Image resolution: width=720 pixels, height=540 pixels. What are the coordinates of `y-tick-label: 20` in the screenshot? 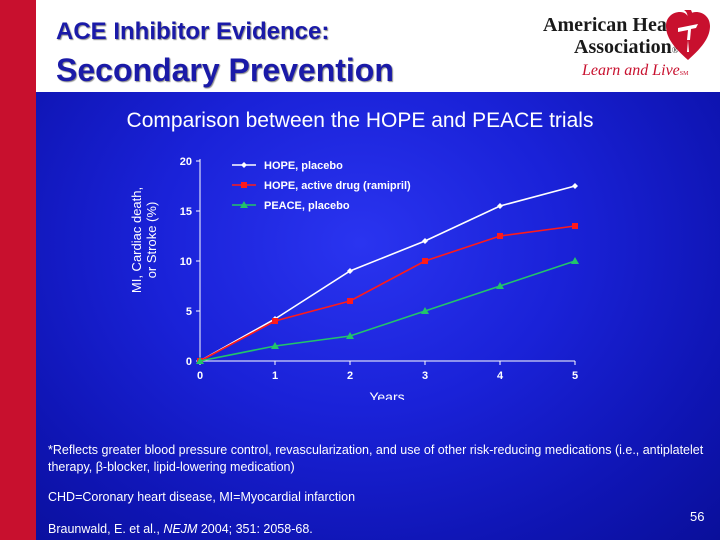 It's located at (186, 162).